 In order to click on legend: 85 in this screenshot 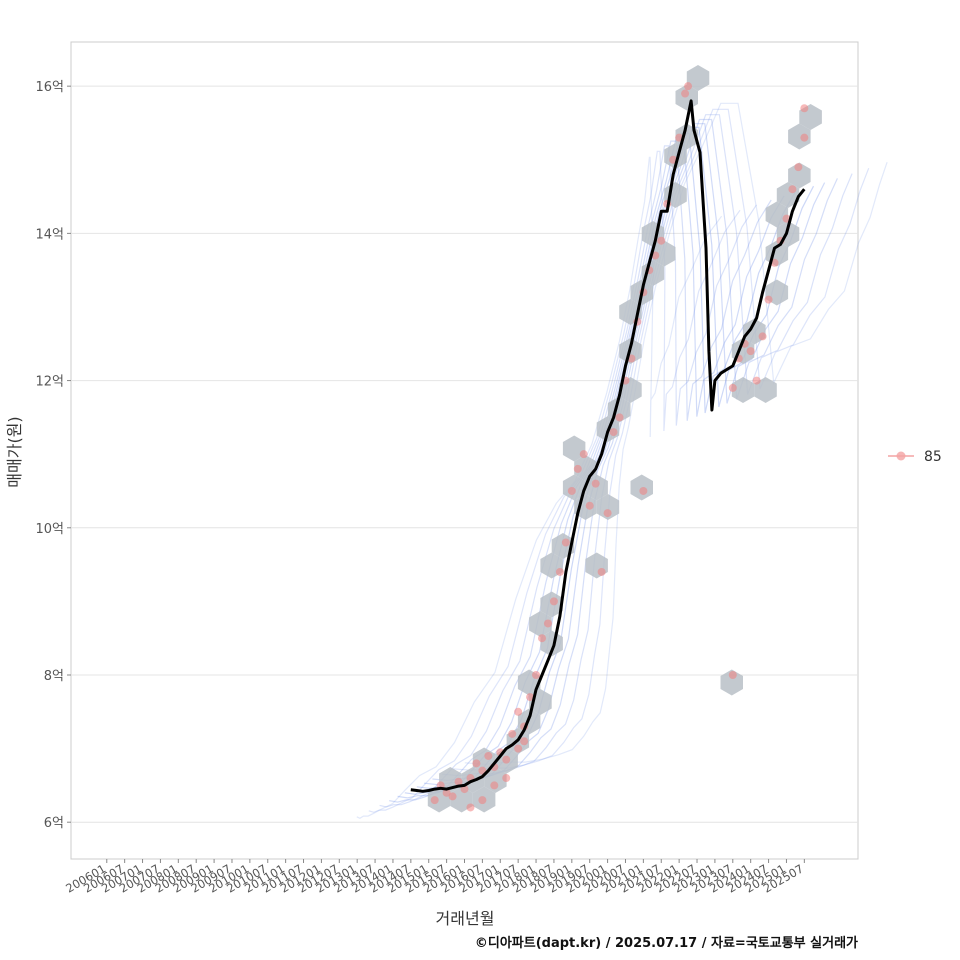, I will do `click(915, 457)`.